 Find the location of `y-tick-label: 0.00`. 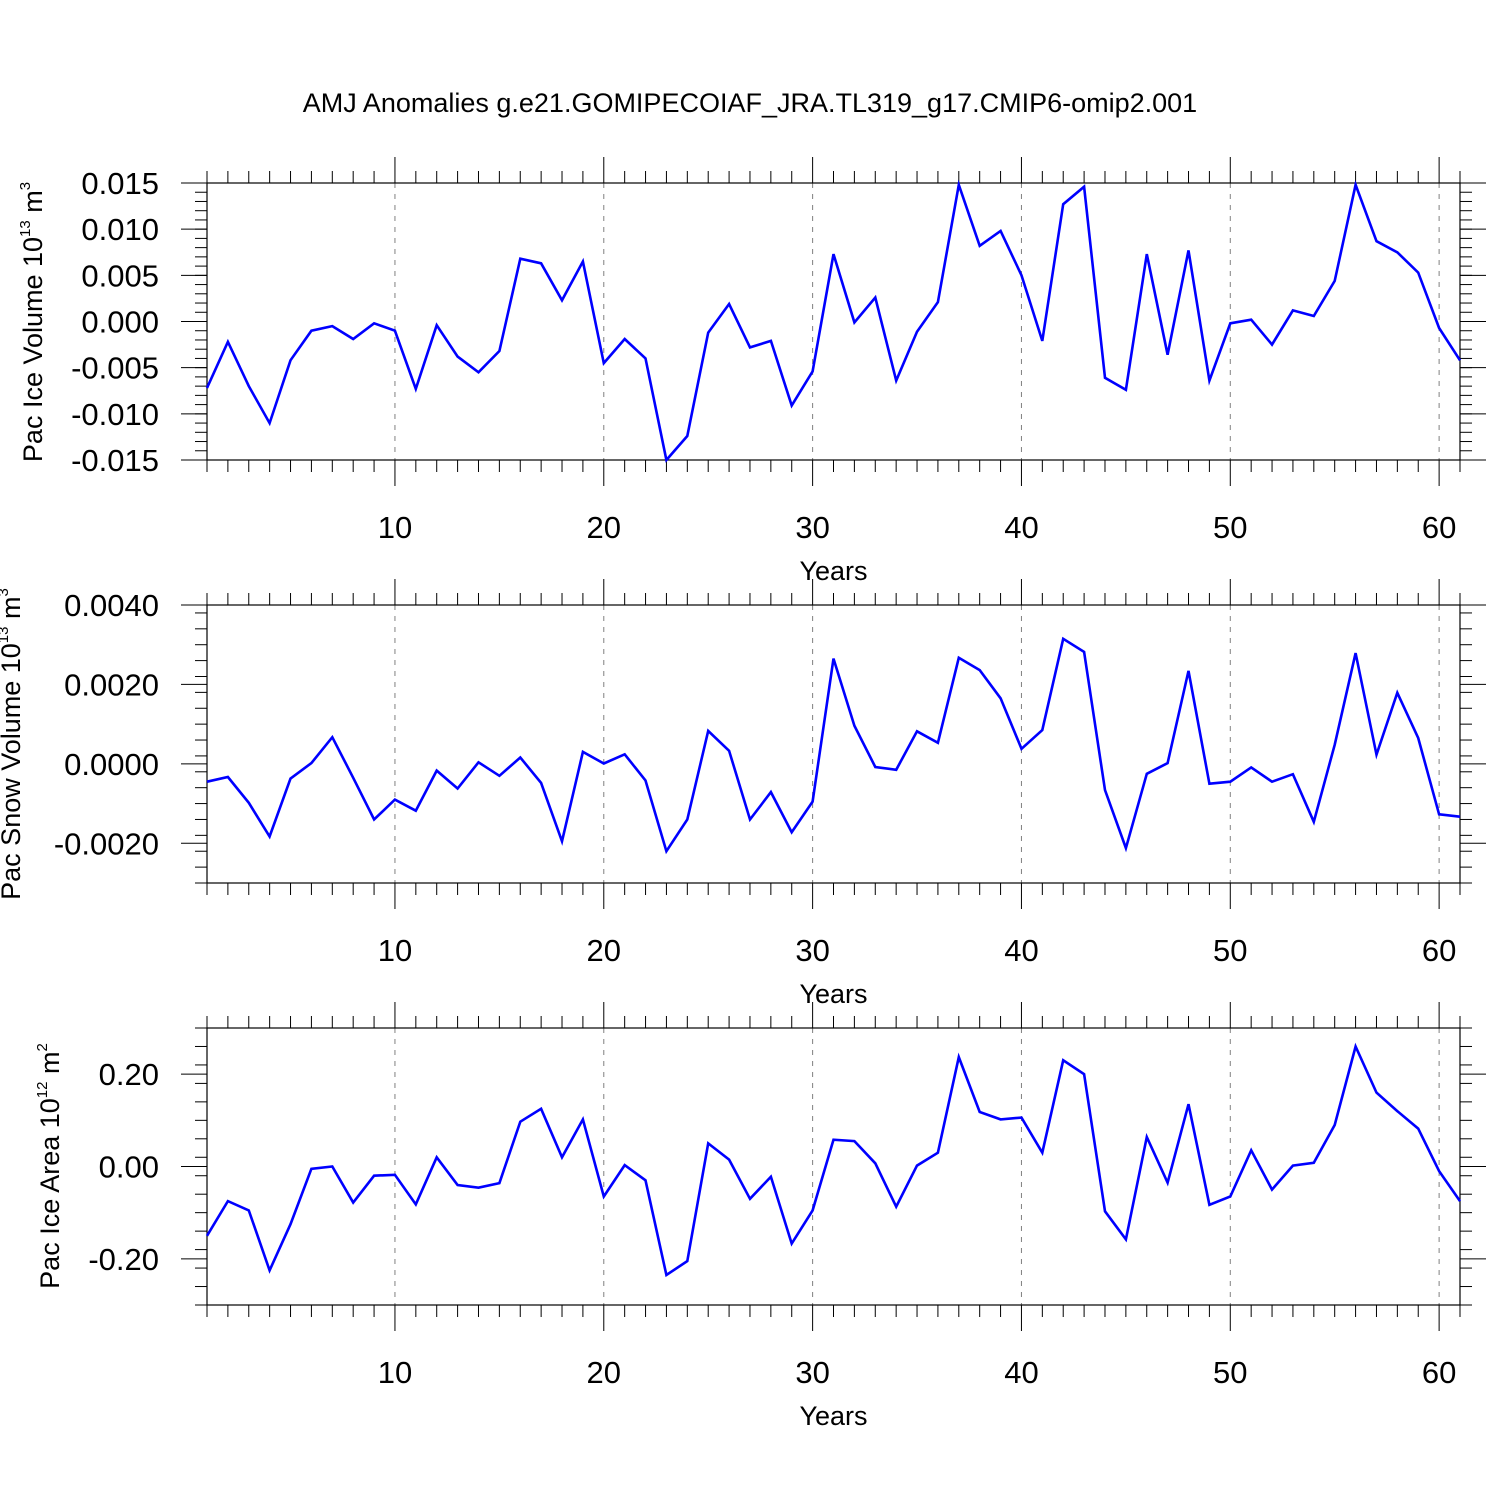

y-tick-label: 0.00 is located at coordinates (129, 1167).